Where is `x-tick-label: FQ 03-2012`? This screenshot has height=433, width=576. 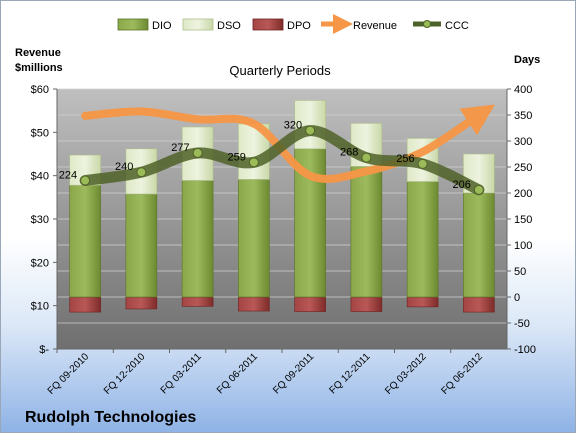
x-tick-label: FQ 03-2012 is located at coordinates (406, 374).